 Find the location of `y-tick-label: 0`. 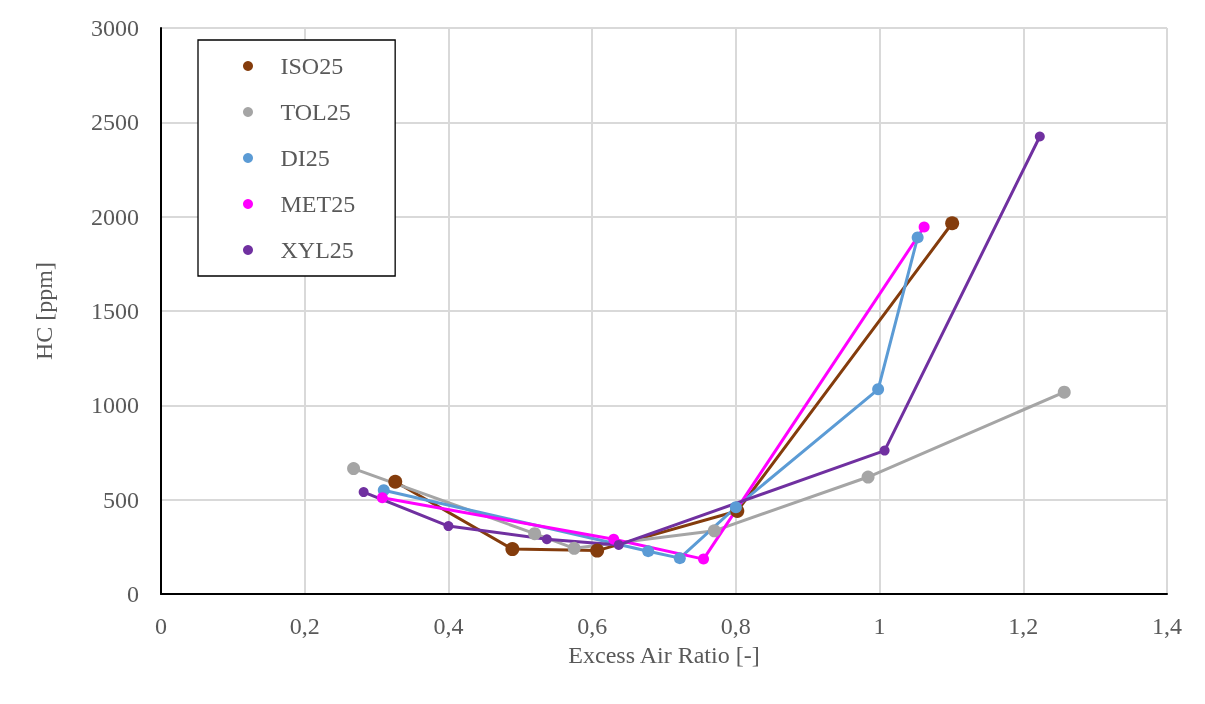

y-tick-label: 0 is located at coordinates (133, 594).